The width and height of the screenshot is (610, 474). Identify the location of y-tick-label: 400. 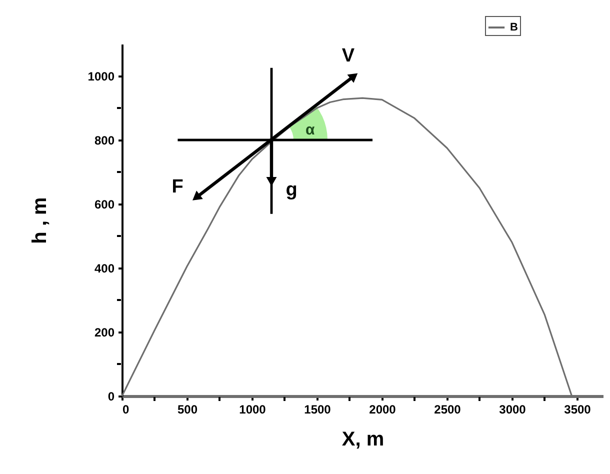
(104, 269).